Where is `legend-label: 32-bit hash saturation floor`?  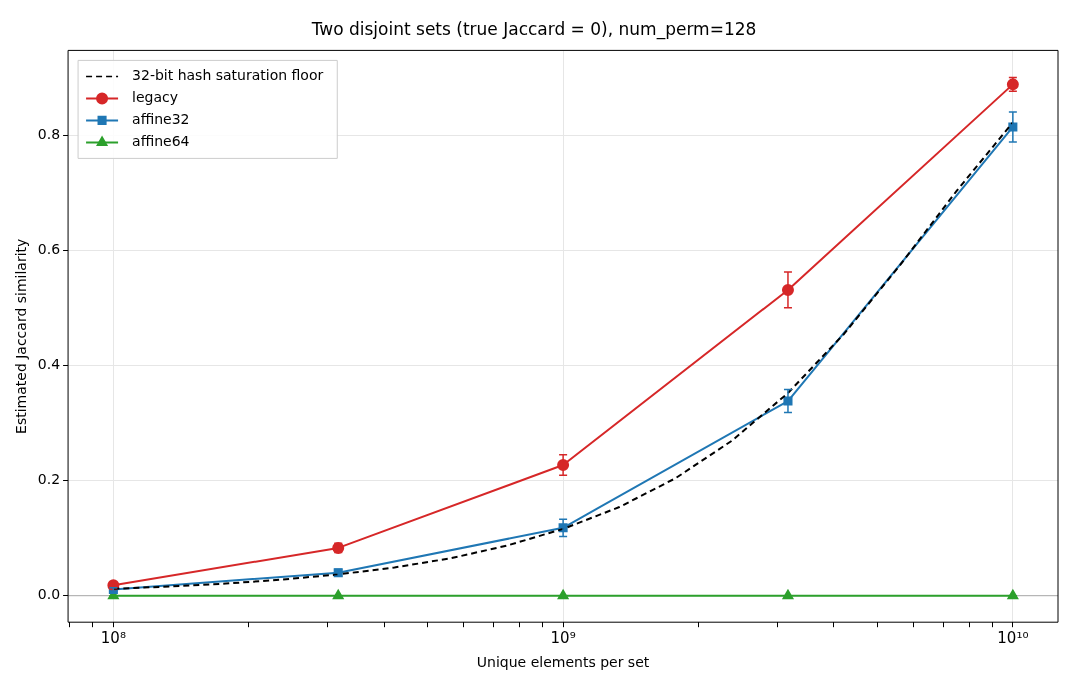
legend-label: 32-bit hash saturation floor is located at coordinates (228, 75).